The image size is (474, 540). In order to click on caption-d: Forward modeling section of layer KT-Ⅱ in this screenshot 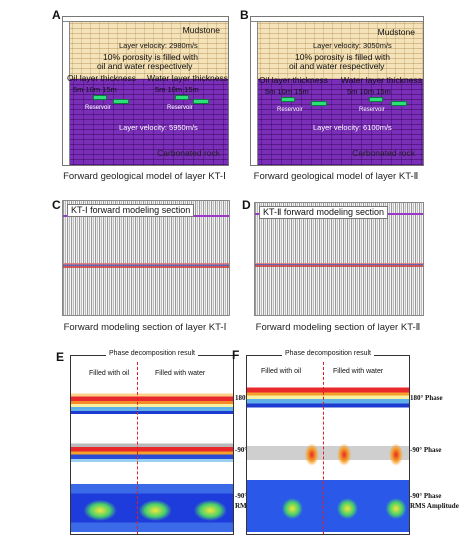, I will do `click(338, 327)`.